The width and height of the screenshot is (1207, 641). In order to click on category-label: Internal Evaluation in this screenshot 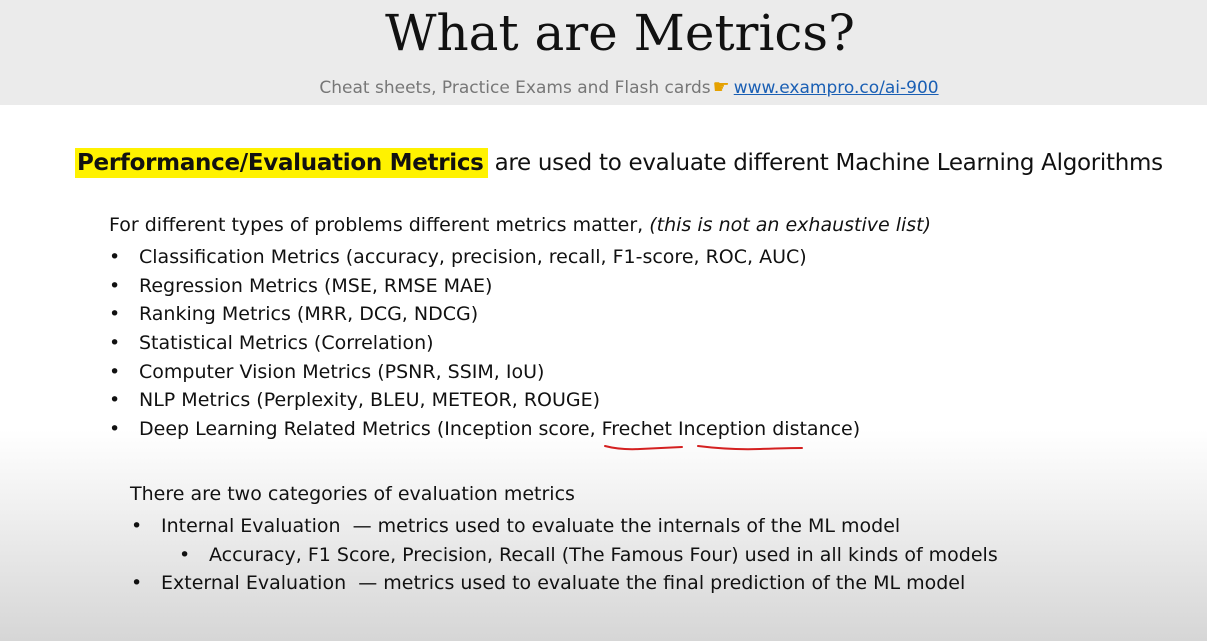, I will do `click(251, 526)`.